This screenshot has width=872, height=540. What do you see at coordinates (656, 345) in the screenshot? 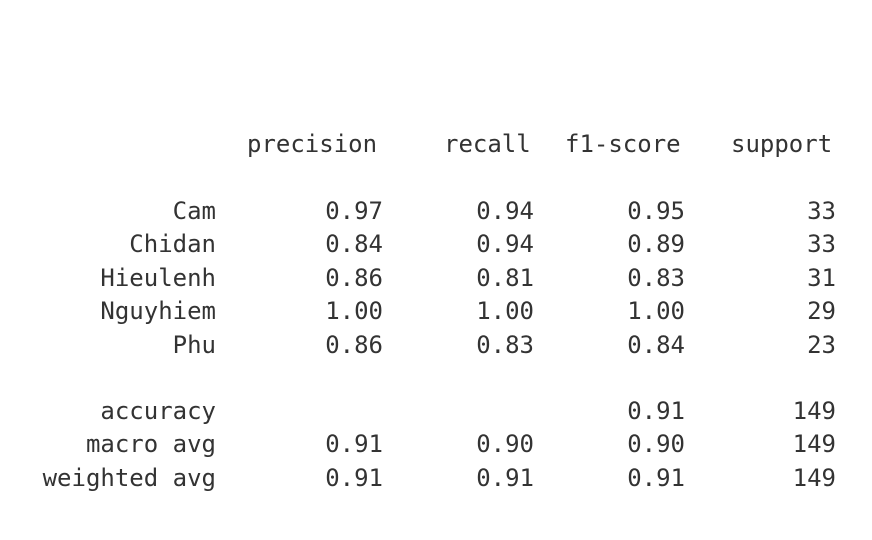
I see `f1-score-value: 0.84` at bounding box center [656, 345].